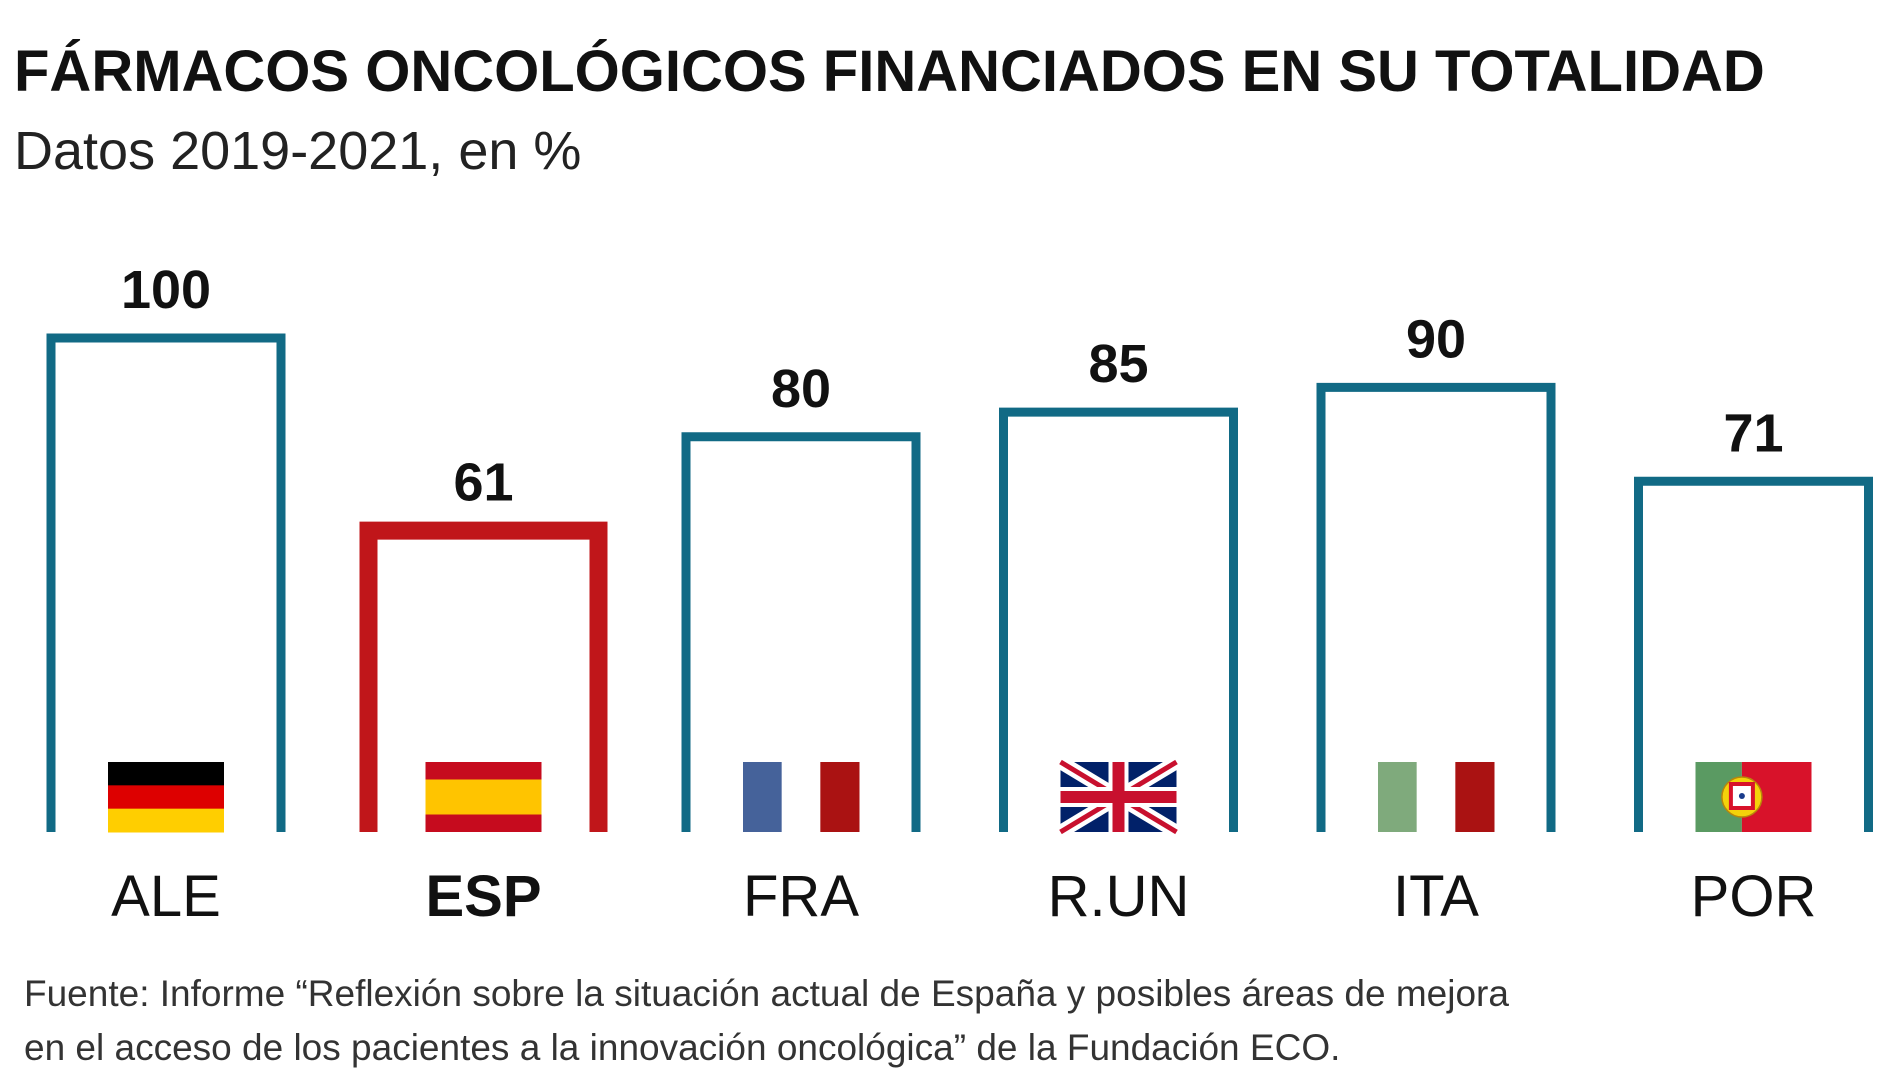  What do you see at coordinates (1436, 339) in the screenshot?
I see `data-label: 90` at bounding box center [1436, 339].